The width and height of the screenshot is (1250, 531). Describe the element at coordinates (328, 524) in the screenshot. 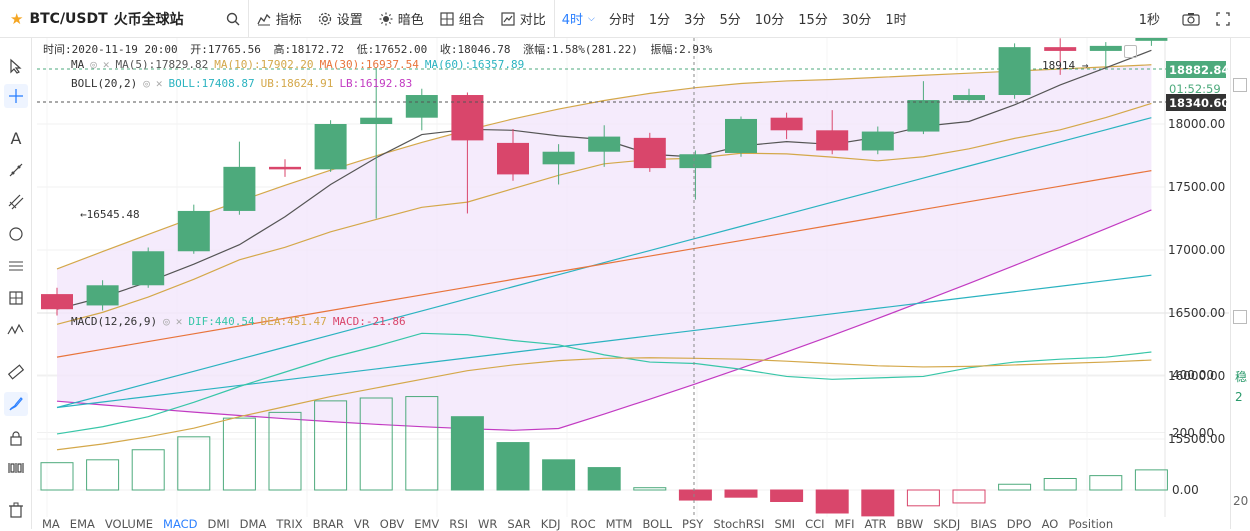

I see `tab-brar: BRAR` at that location.